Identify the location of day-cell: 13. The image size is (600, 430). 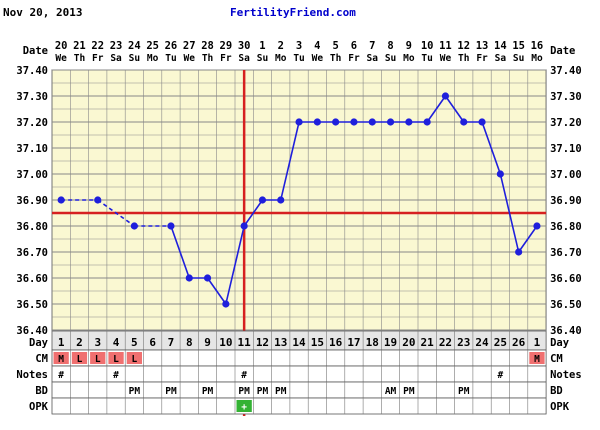
(280, 342).